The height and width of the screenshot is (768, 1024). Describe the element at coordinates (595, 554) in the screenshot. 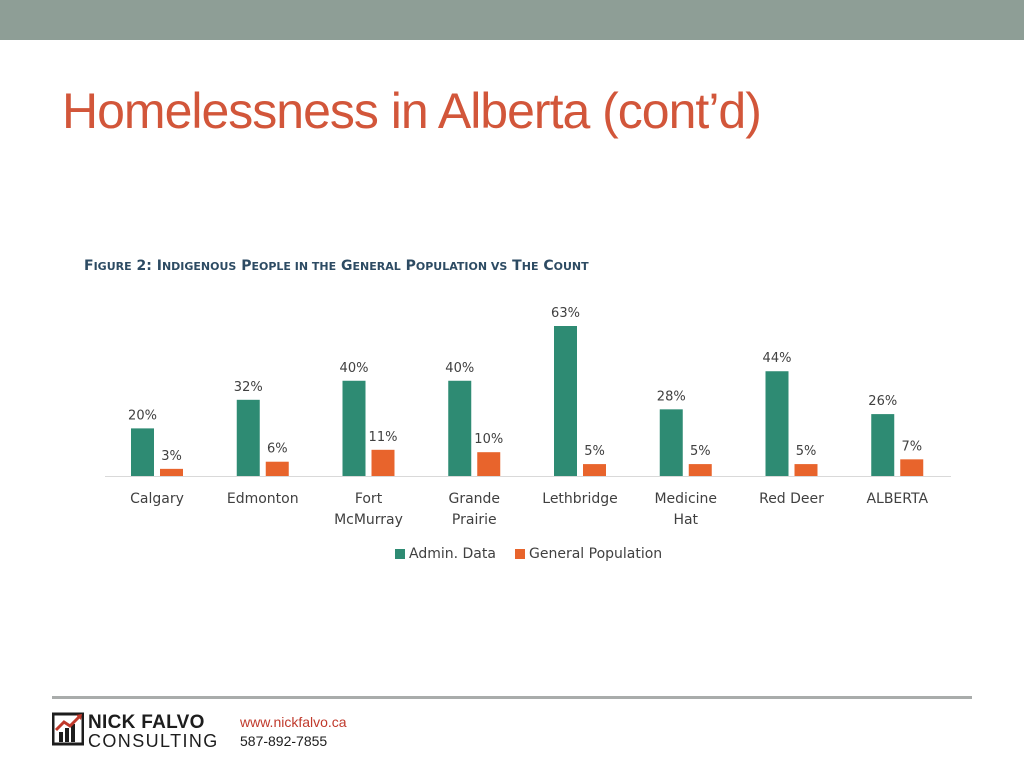

I see `legend-label: General Population` at that location.